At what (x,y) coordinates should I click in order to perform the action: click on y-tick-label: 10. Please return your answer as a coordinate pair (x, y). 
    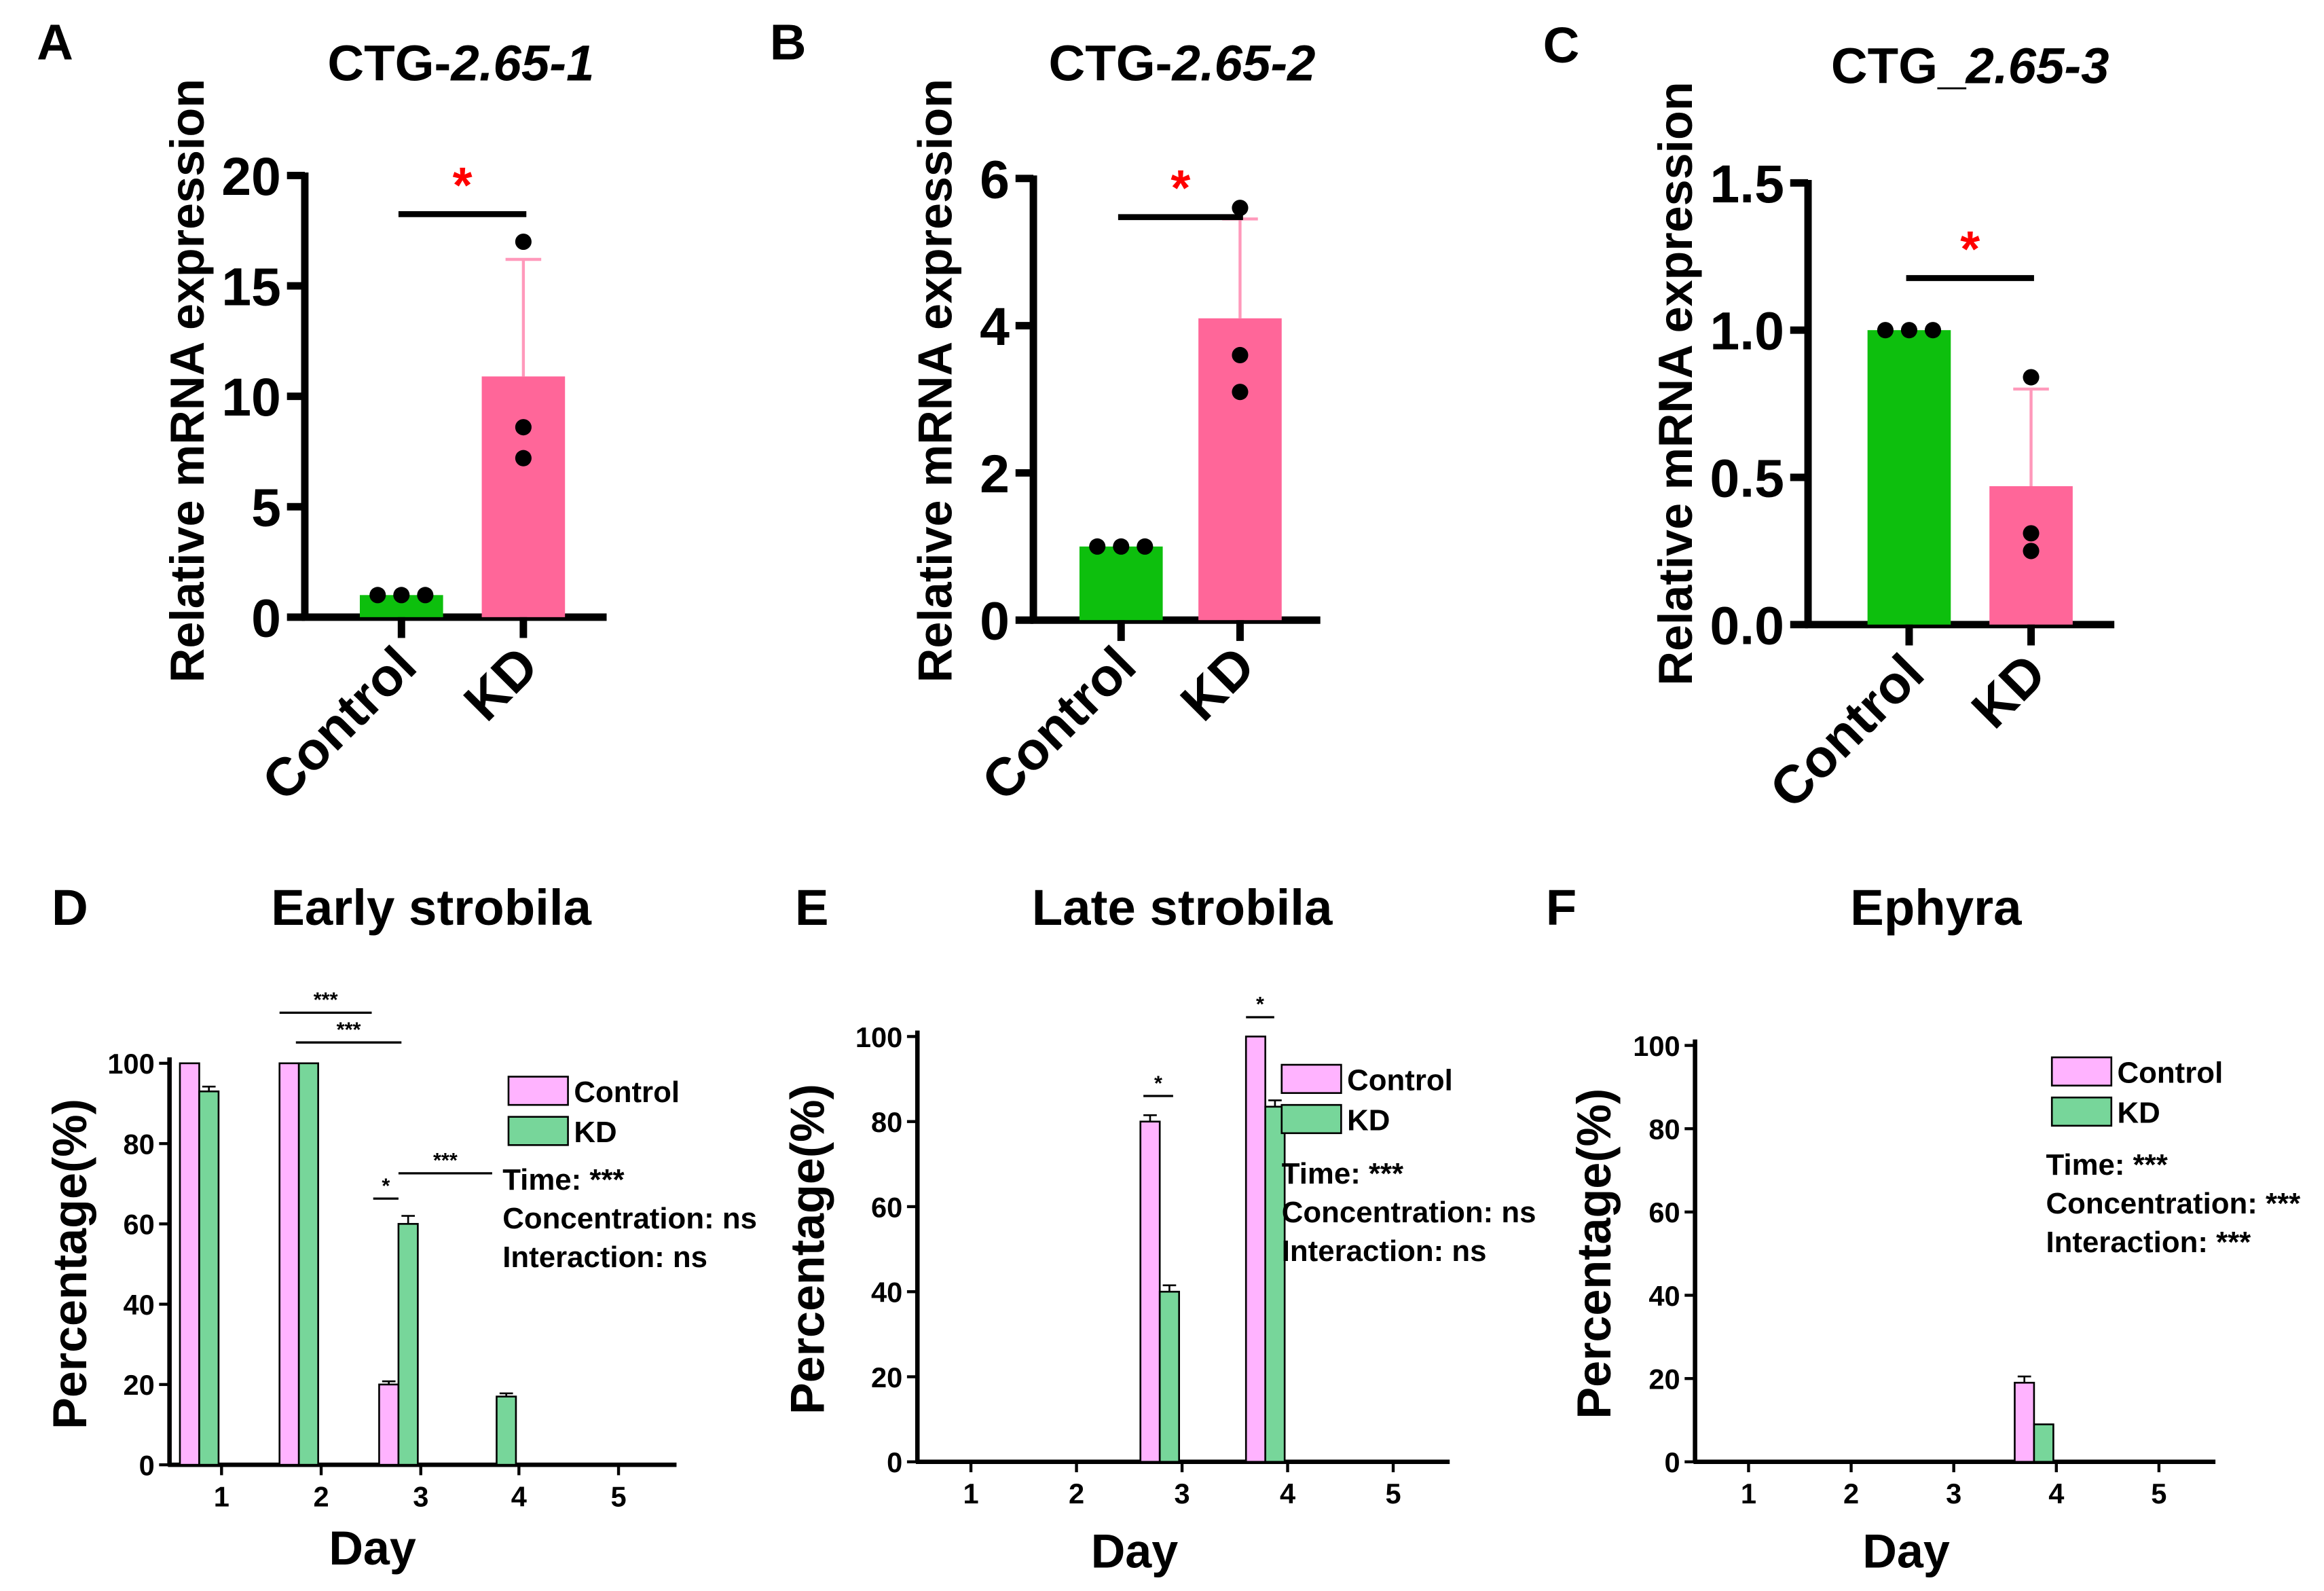
    Looking at the image, I should click on (251, 397).